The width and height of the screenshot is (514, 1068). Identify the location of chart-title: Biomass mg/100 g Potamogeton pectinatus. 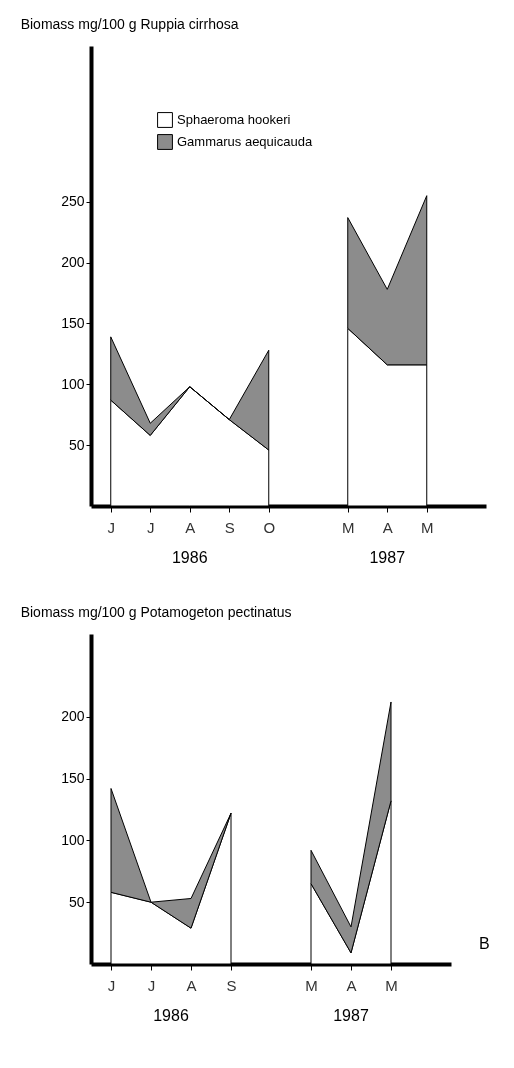
(156, 612).